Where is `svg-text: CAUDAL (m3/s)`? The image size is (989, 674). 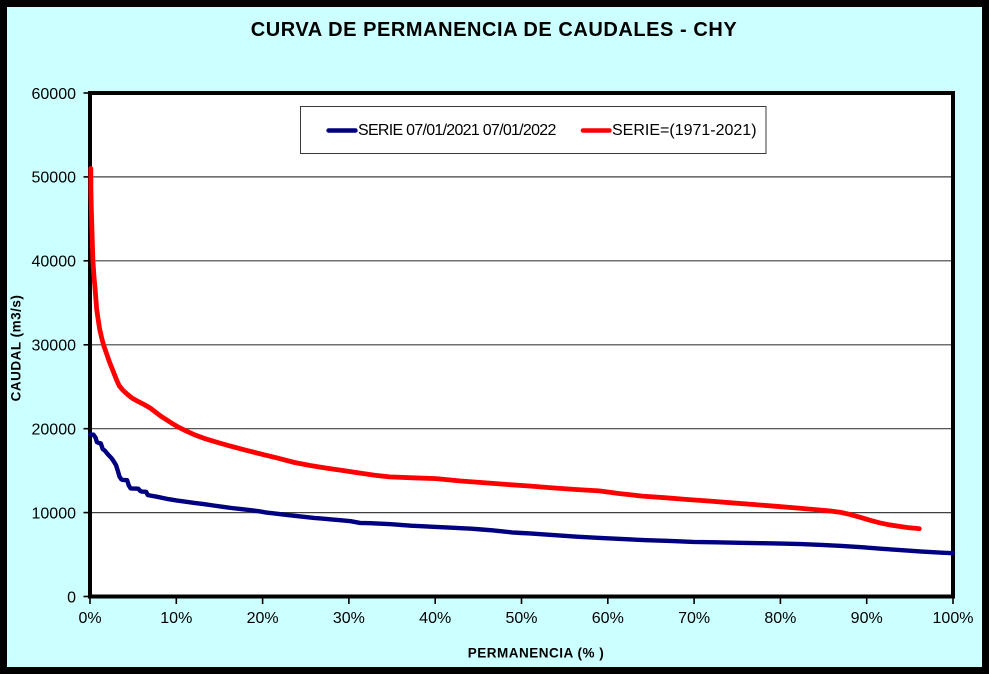 svg-text: CAUDAL (m3/s) is located at coordinates (16, 348).